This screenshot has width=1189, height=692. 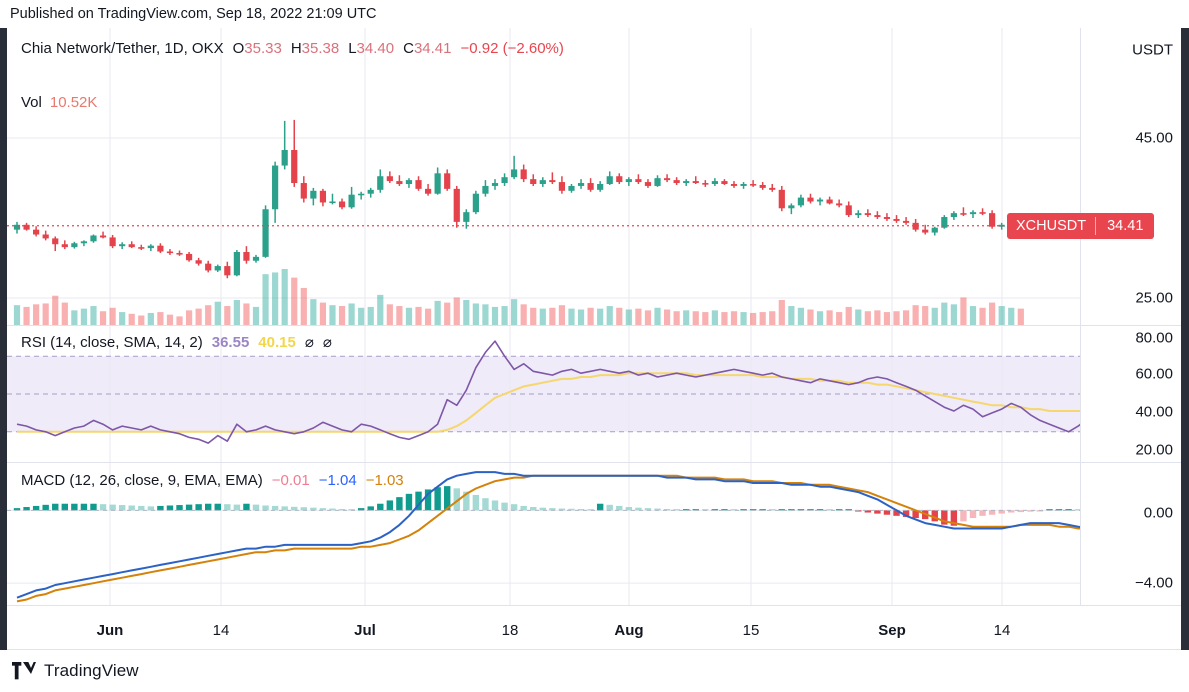 What do you see at coordinates (290, 480) in the screenshot?
I see `macd-hist-value: −0.01` at bounding box center [290, 480].